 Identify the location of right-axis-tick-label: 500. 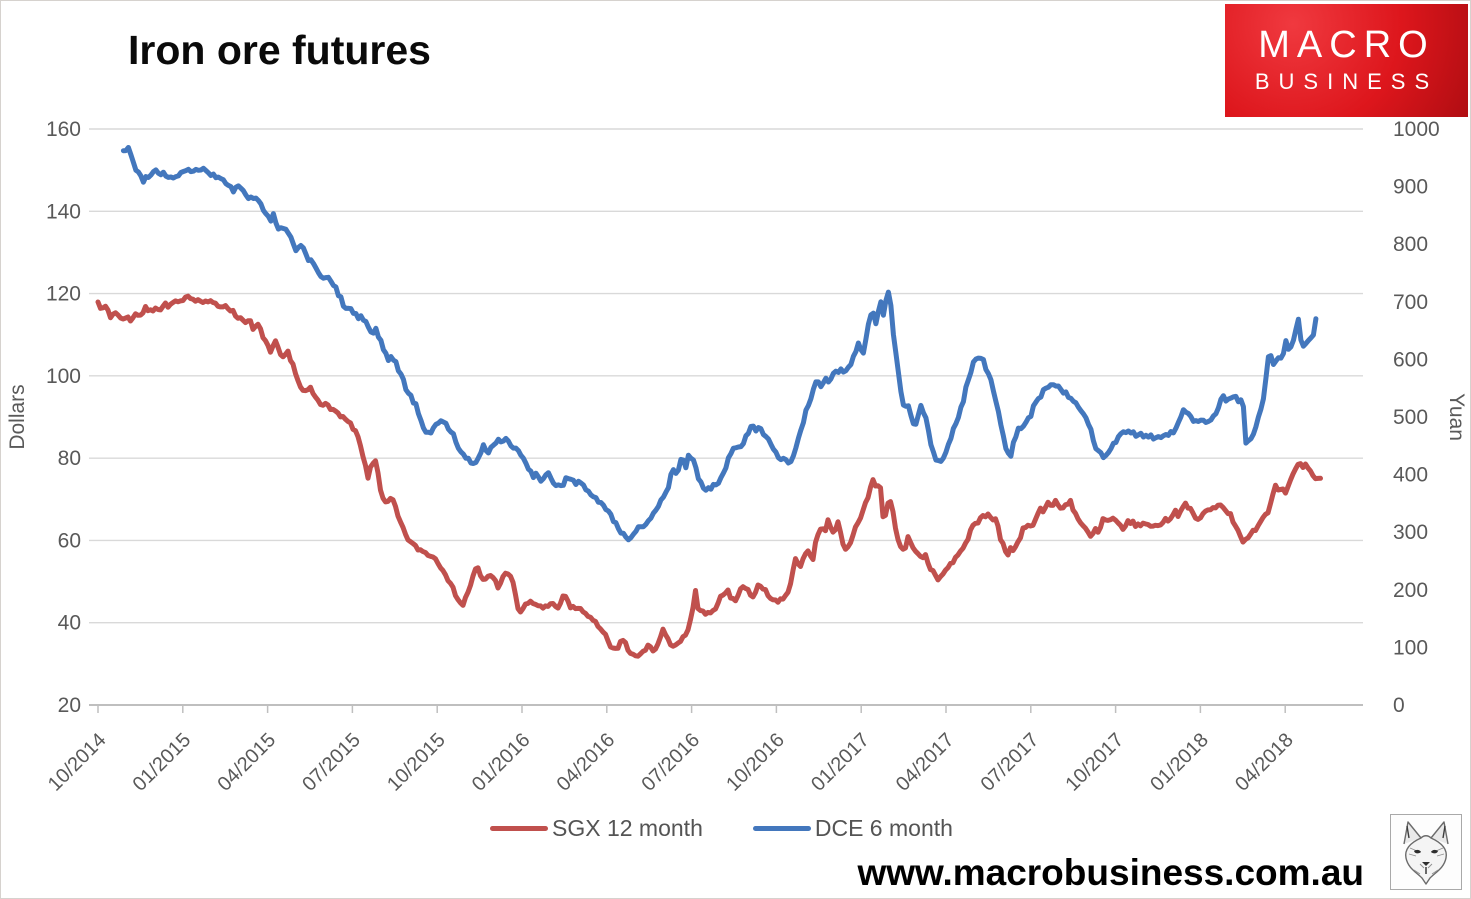
(1410, 417).